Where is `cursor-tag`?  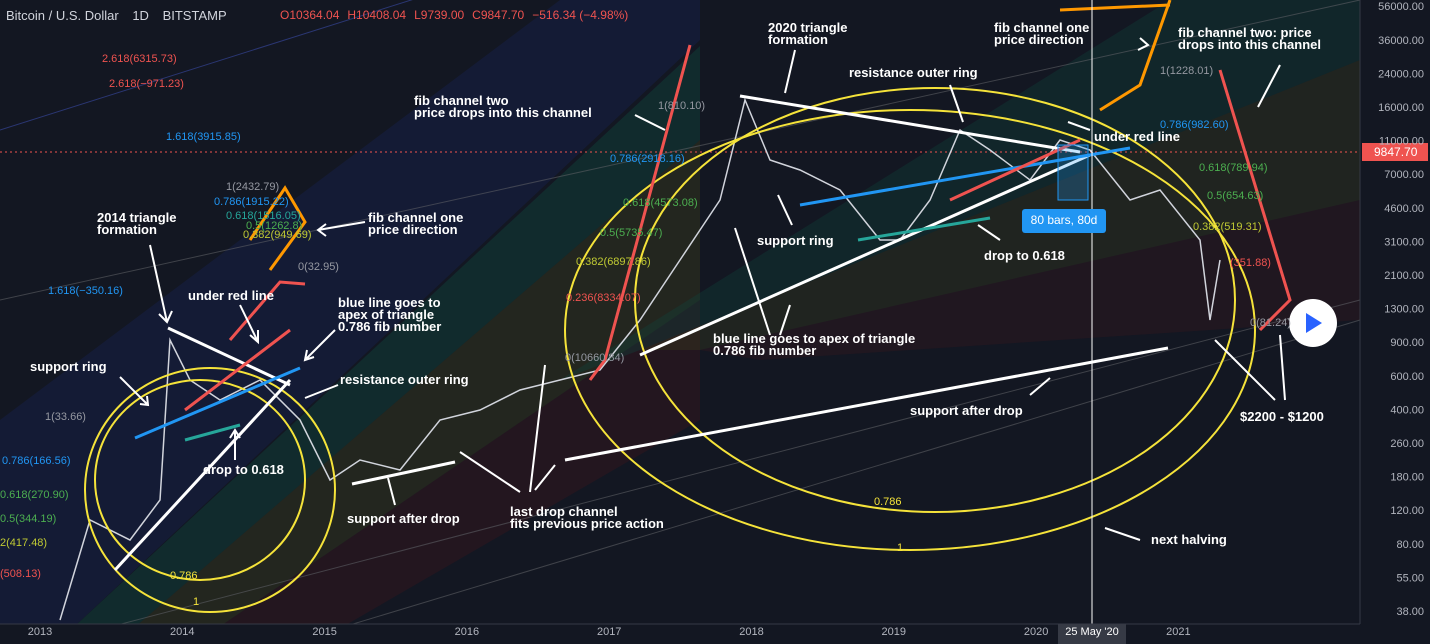 cursor-tag is located at coordinates (1092, 634).